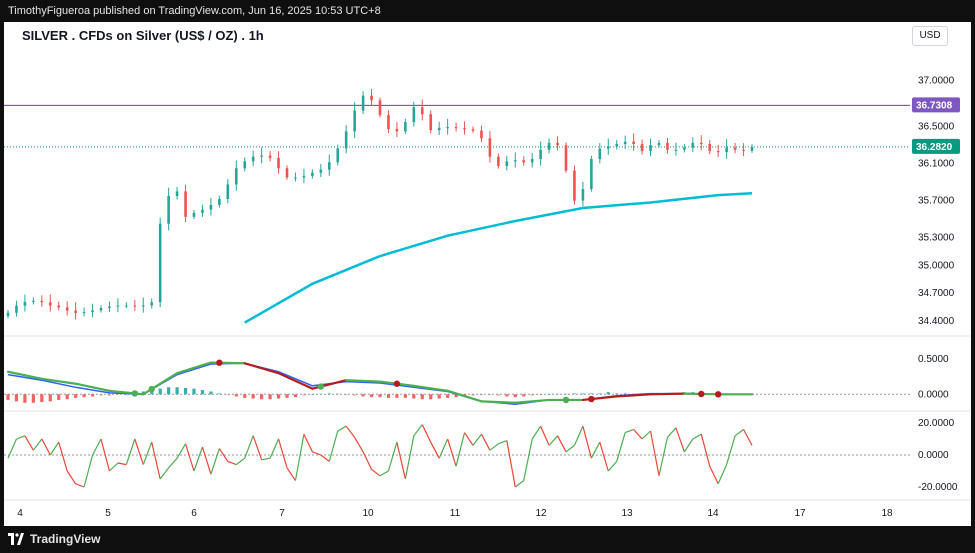 This screenshot has height=553, width=975. I want to click on time-tick-label: 14, so click(713, 513).